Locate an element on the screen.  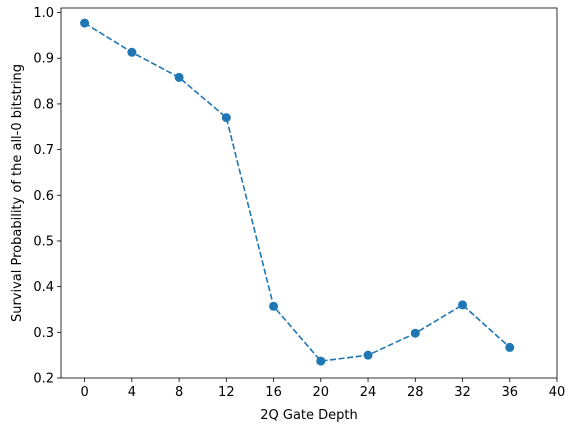
x-tick-label: 28 is located at coordinates (415, 392).